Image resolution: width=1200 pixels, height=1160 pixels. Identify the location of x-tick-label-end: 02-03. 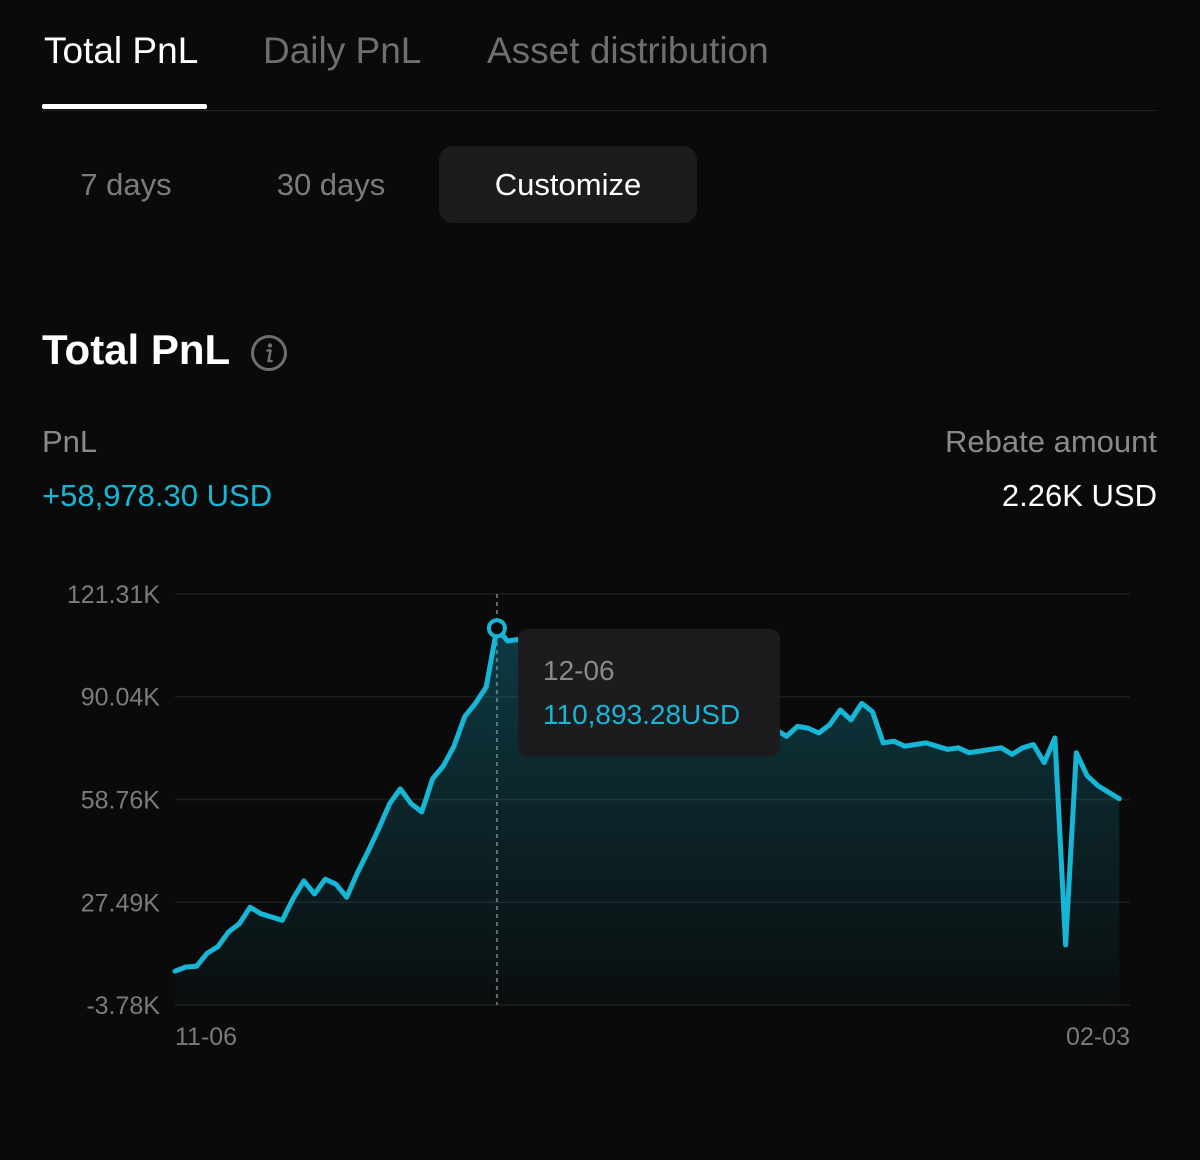
(1098, 1037).